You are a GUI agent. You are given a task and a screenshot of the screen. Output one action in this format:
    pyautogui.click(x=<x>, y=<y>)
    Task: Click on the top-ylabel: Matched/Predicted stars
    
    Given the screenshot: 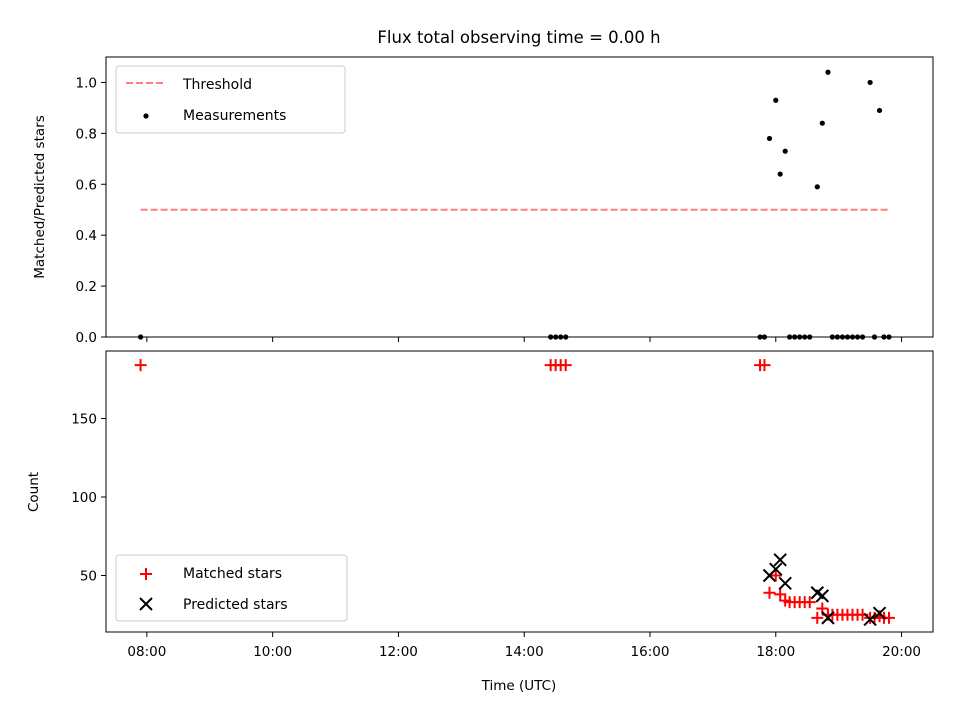 What is the action you would take?
    pyautogui.click(x=40, y=196)
    